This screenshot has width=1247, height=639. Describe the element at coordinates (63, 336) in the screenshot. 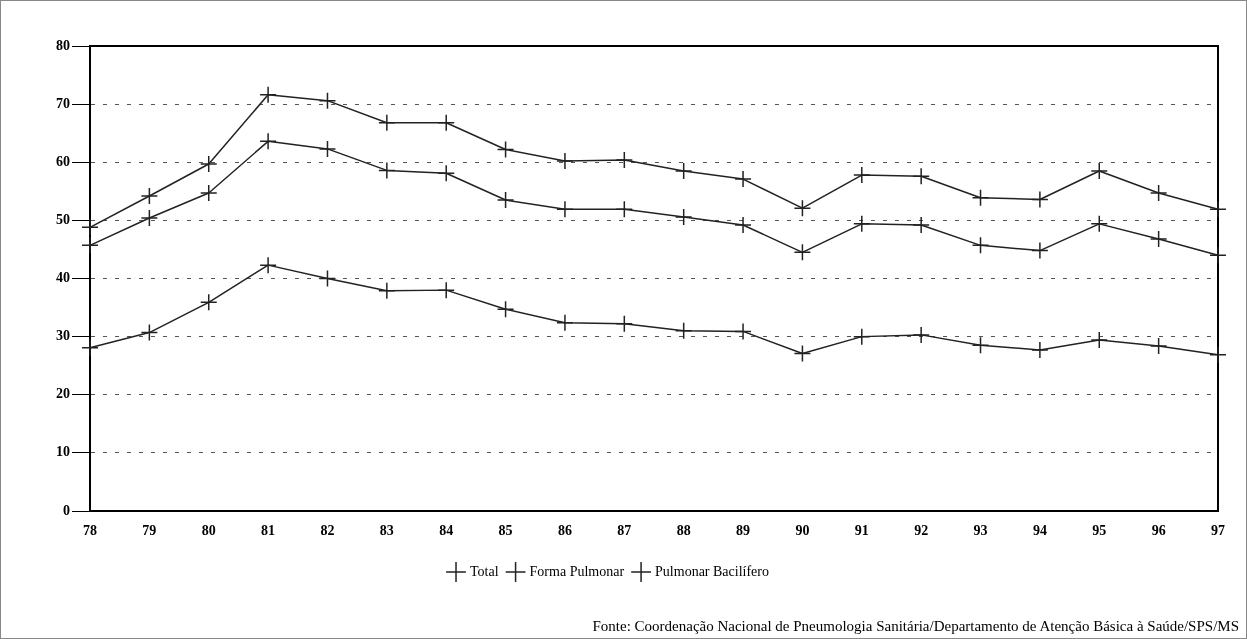

I see `y-tick-label: 30` at that location.